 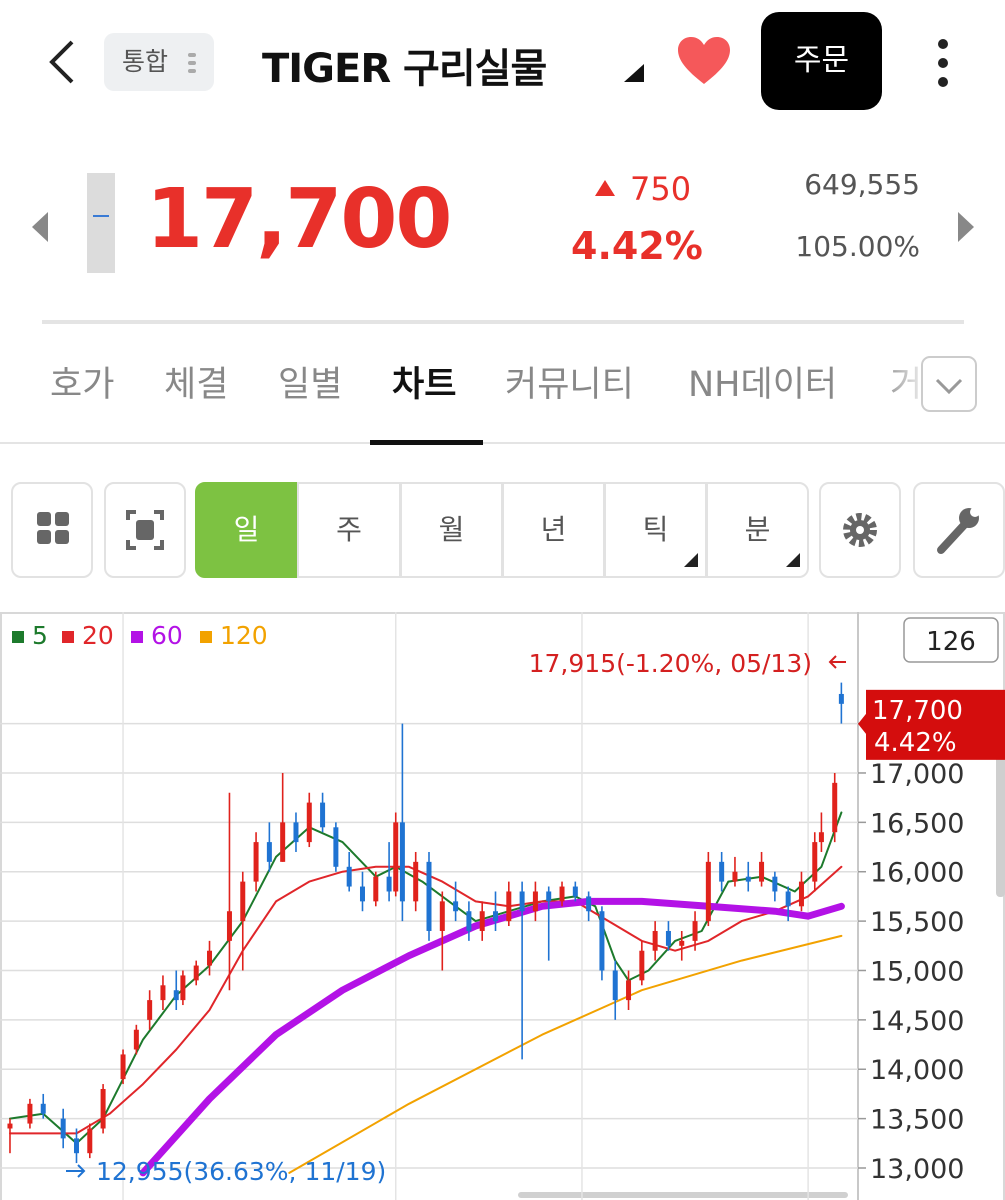 I want to click on more-menu, so click(x=943, y=63).